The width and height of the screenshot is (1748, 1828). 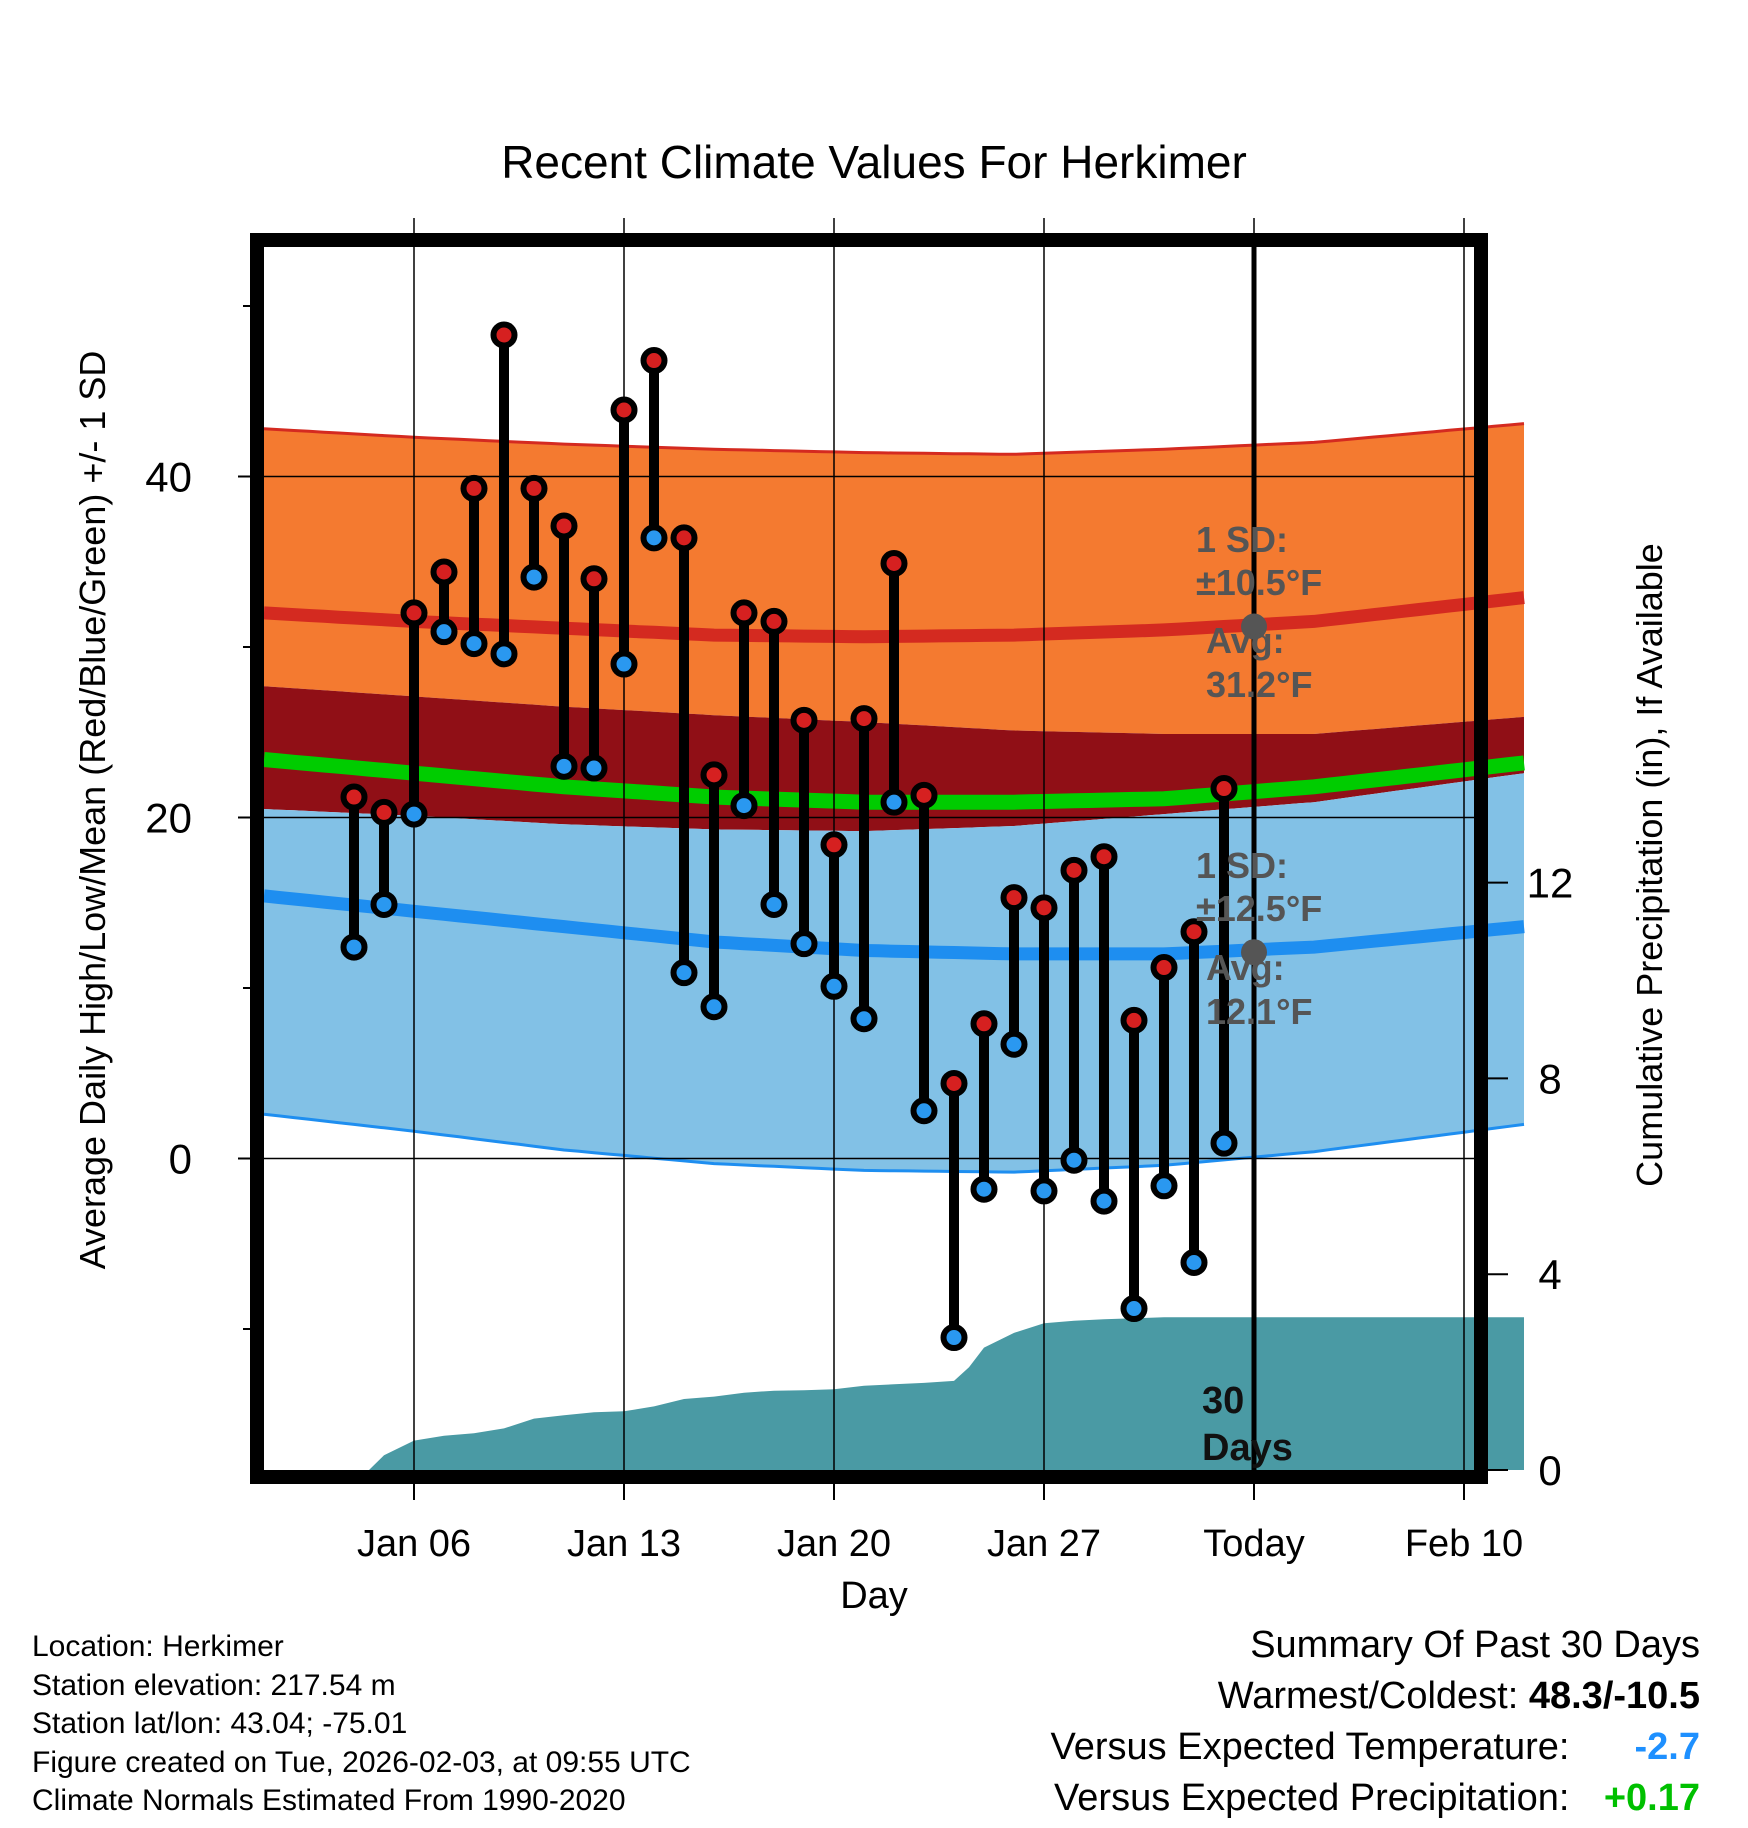 What do you see at coordinates (329, 1800) in the screenshot?
I see `normals-text: Climate Normals Estimated From 1990-2020` at bounding box center [329, 1800].